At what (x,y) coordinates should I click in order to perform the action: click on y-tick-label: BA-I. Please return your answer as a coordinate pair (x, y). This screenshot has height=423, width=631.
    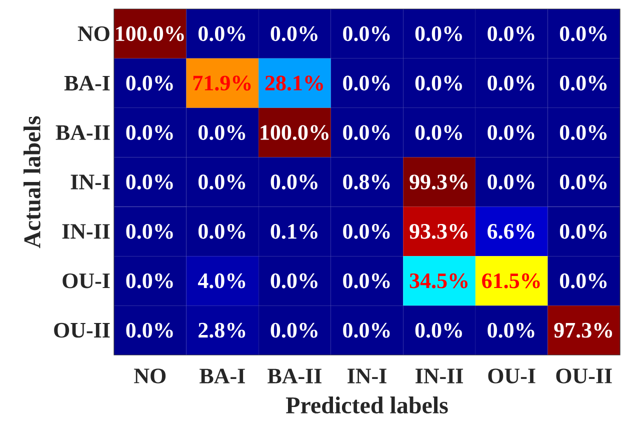
    Looking at the image, I should click on (87, 83).